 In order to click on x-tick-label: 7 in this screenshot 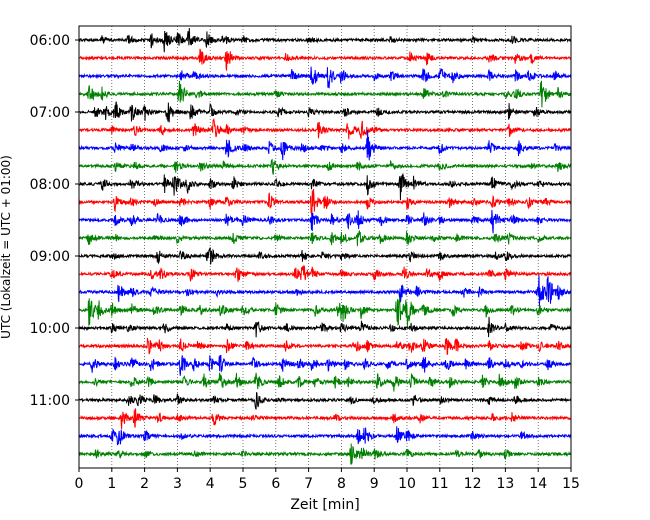, I will do `click(308, 484)`.